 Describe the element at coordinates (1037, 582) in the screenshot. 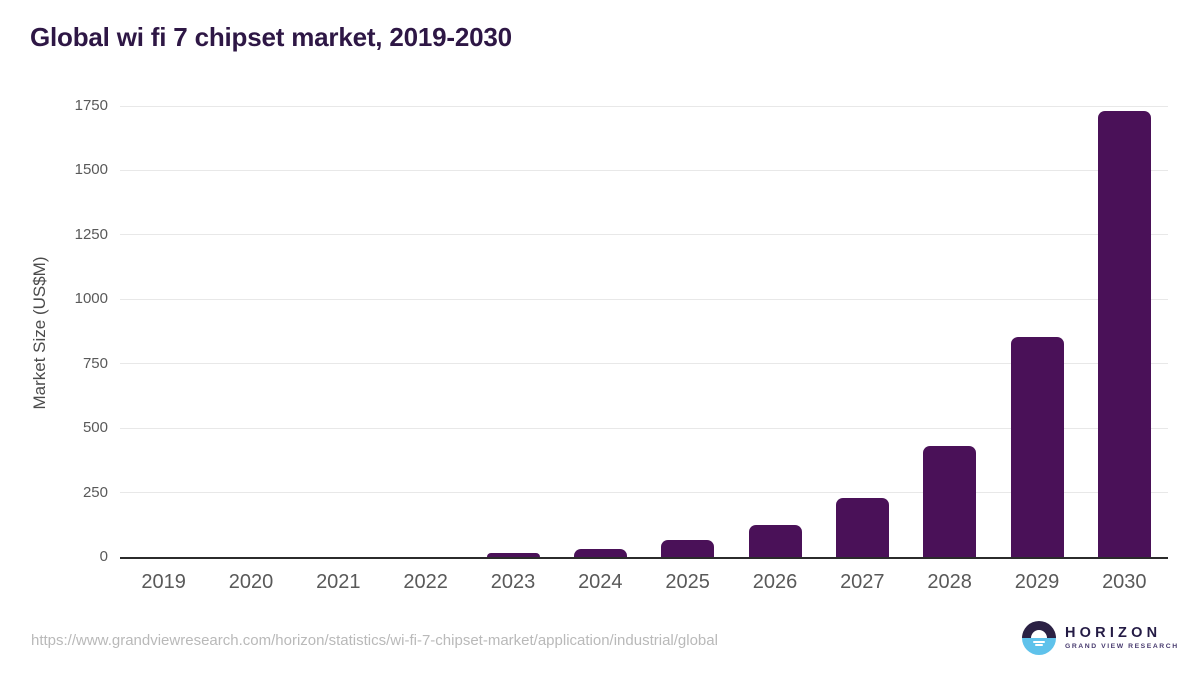

I see `x-tick-2029: 2029` at that location.